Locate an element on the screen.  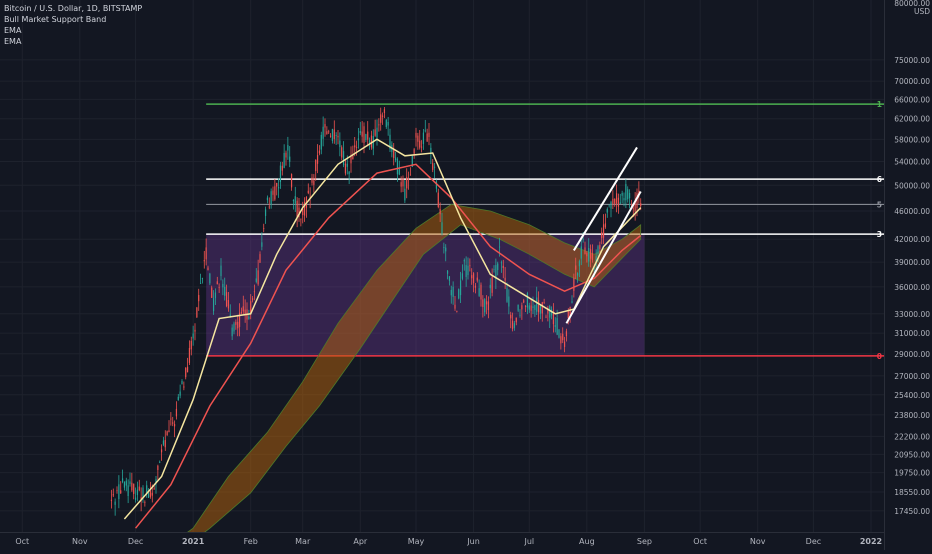
level-label-level-3: 3 is located at coordinates (879, 234).